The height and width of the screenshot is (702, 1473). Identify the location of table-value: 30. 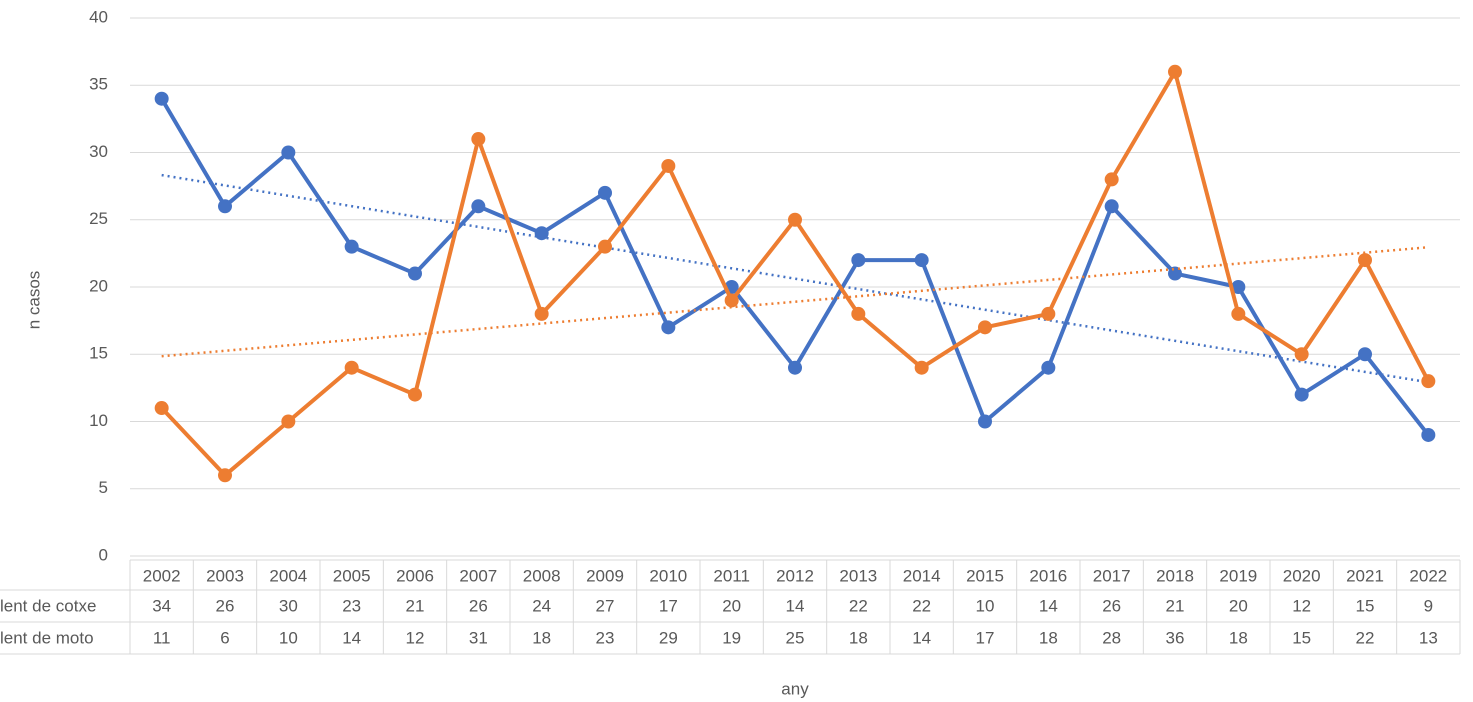
(288, 605).